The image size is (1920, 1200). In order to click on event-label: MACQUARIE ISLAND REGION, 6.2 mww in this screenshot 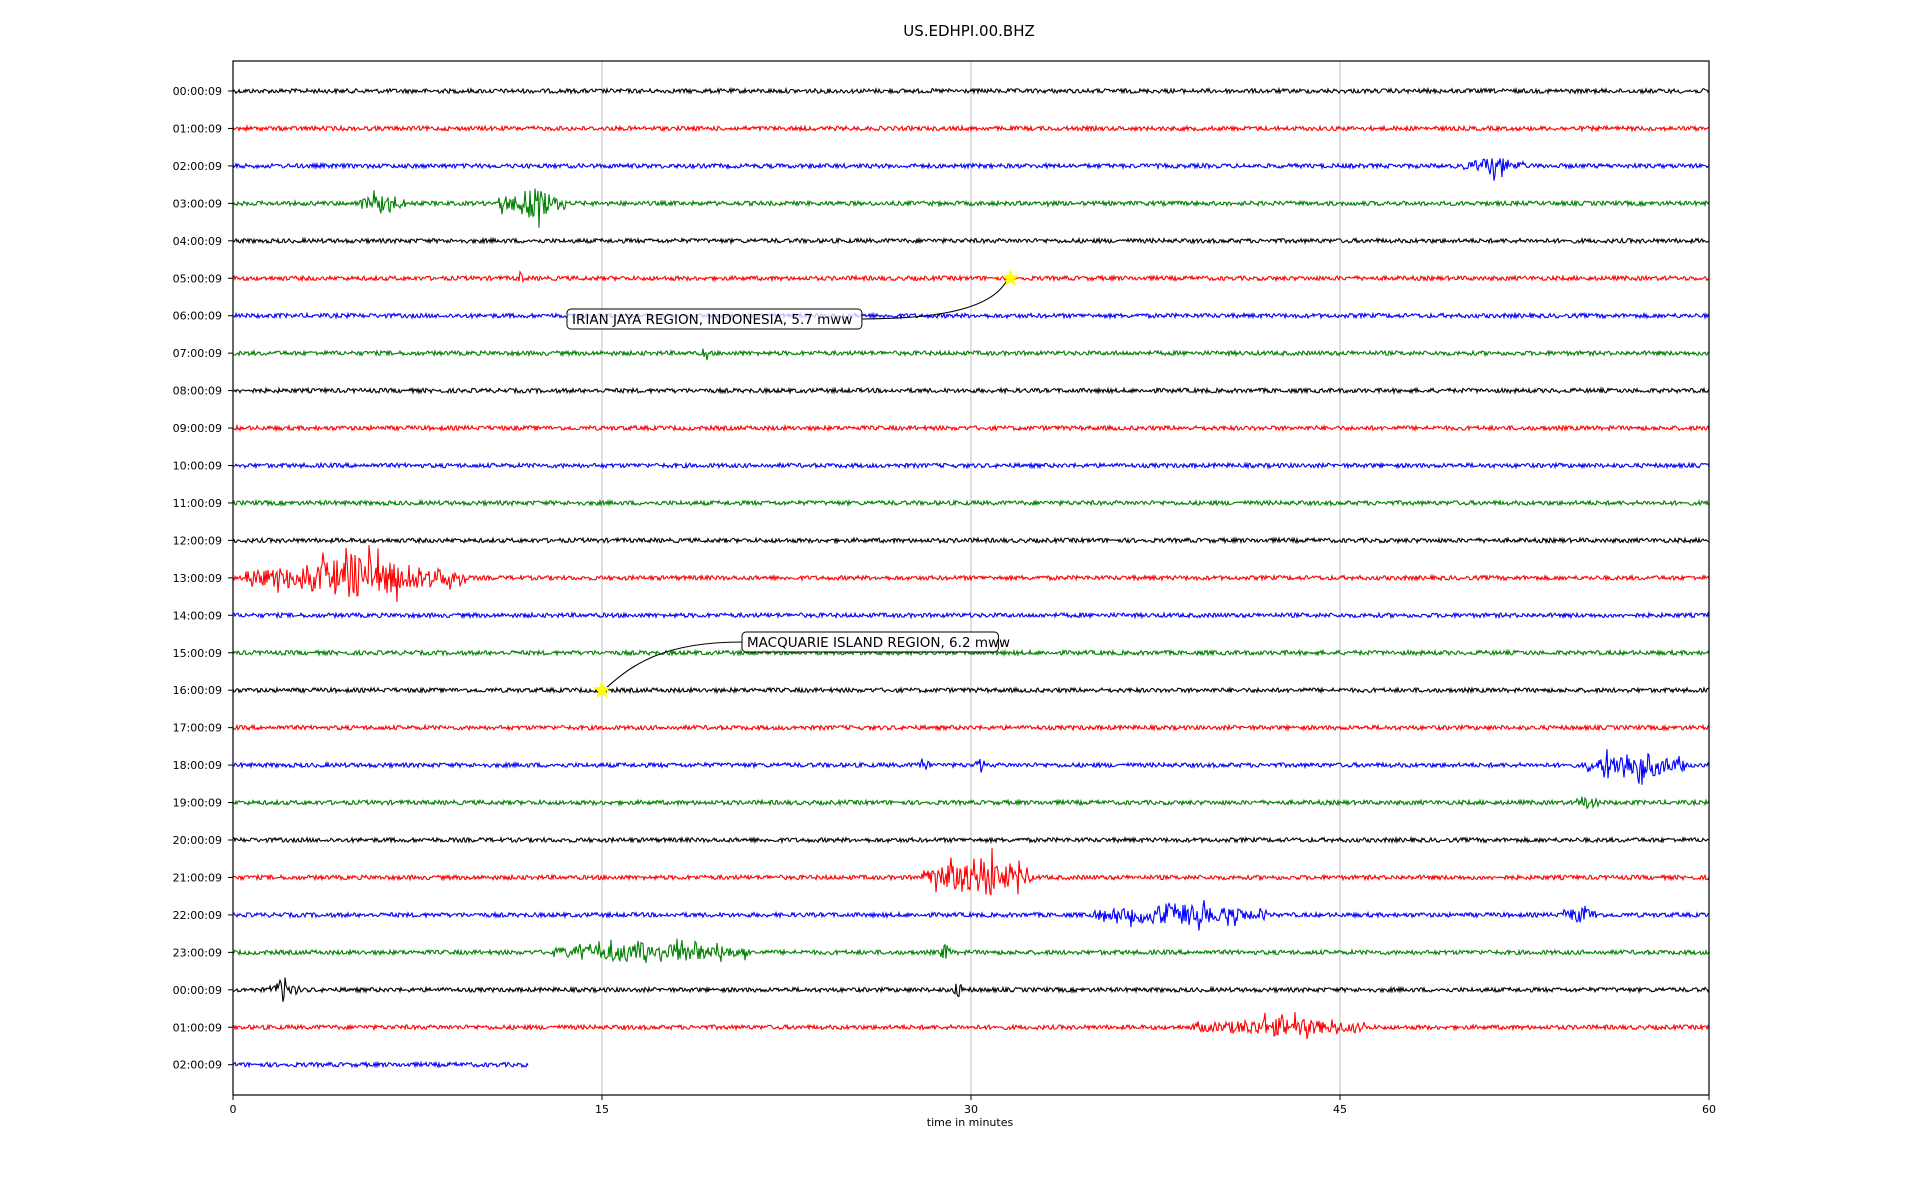, I will do `click(878, 643)`.